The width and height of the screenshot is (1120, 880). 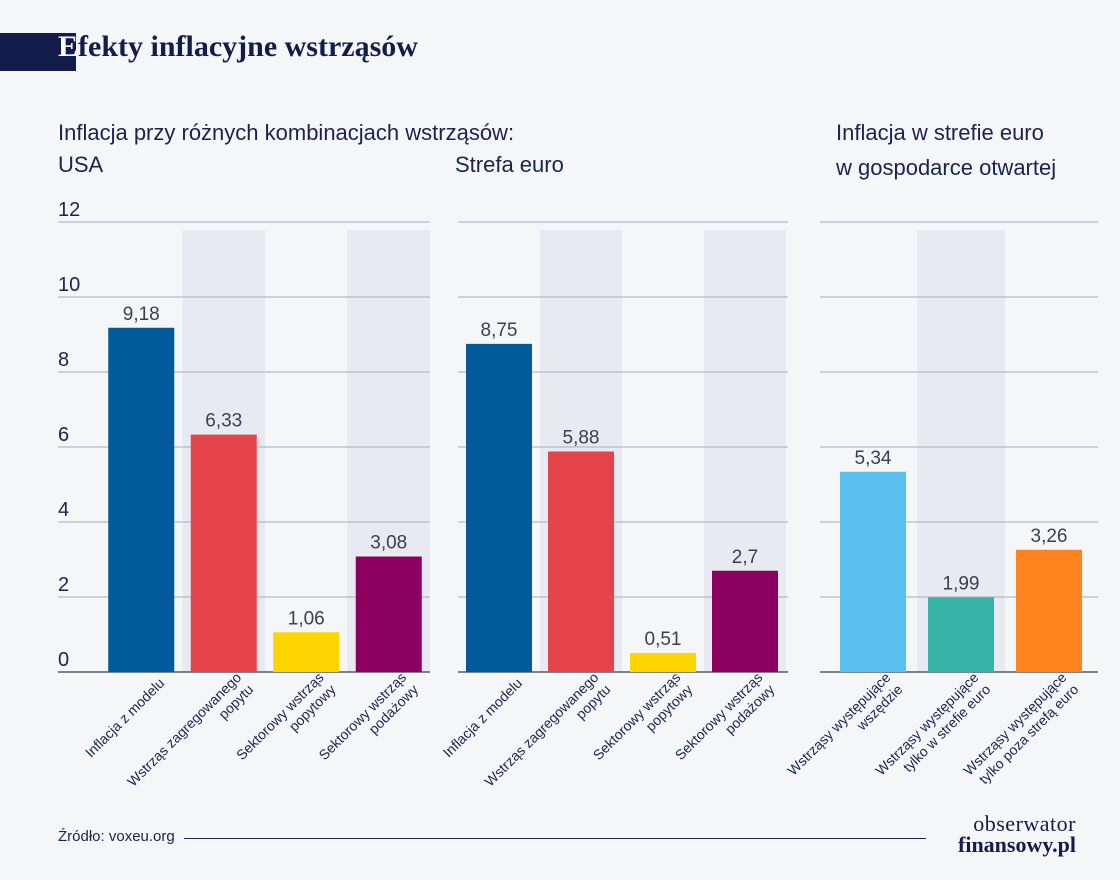 I want to click on data-label: 1,06, so click(x=306, y=618).